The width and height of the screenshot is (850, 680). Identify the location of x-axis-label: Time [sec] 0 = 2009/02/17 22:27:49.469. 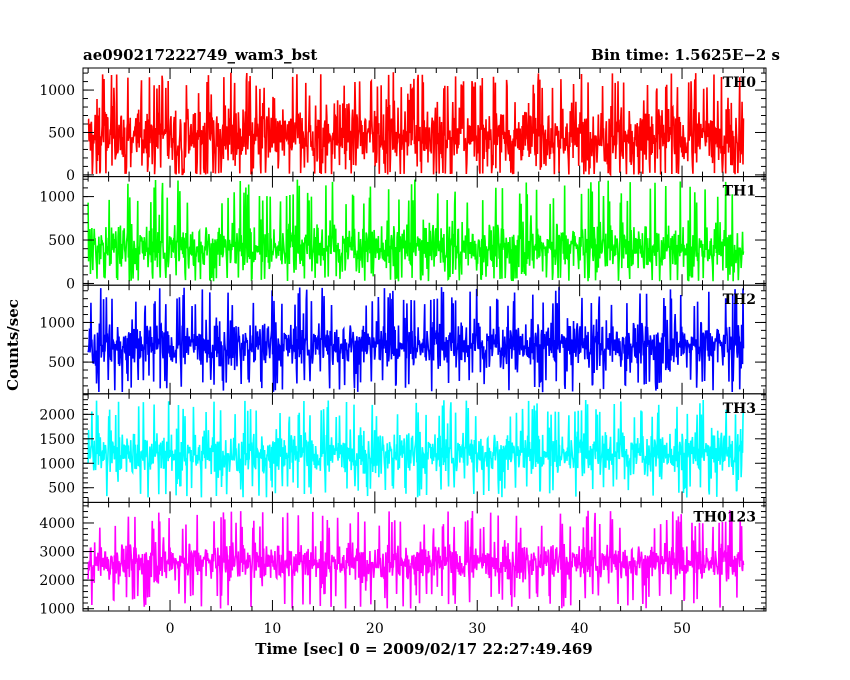
(423, 649).